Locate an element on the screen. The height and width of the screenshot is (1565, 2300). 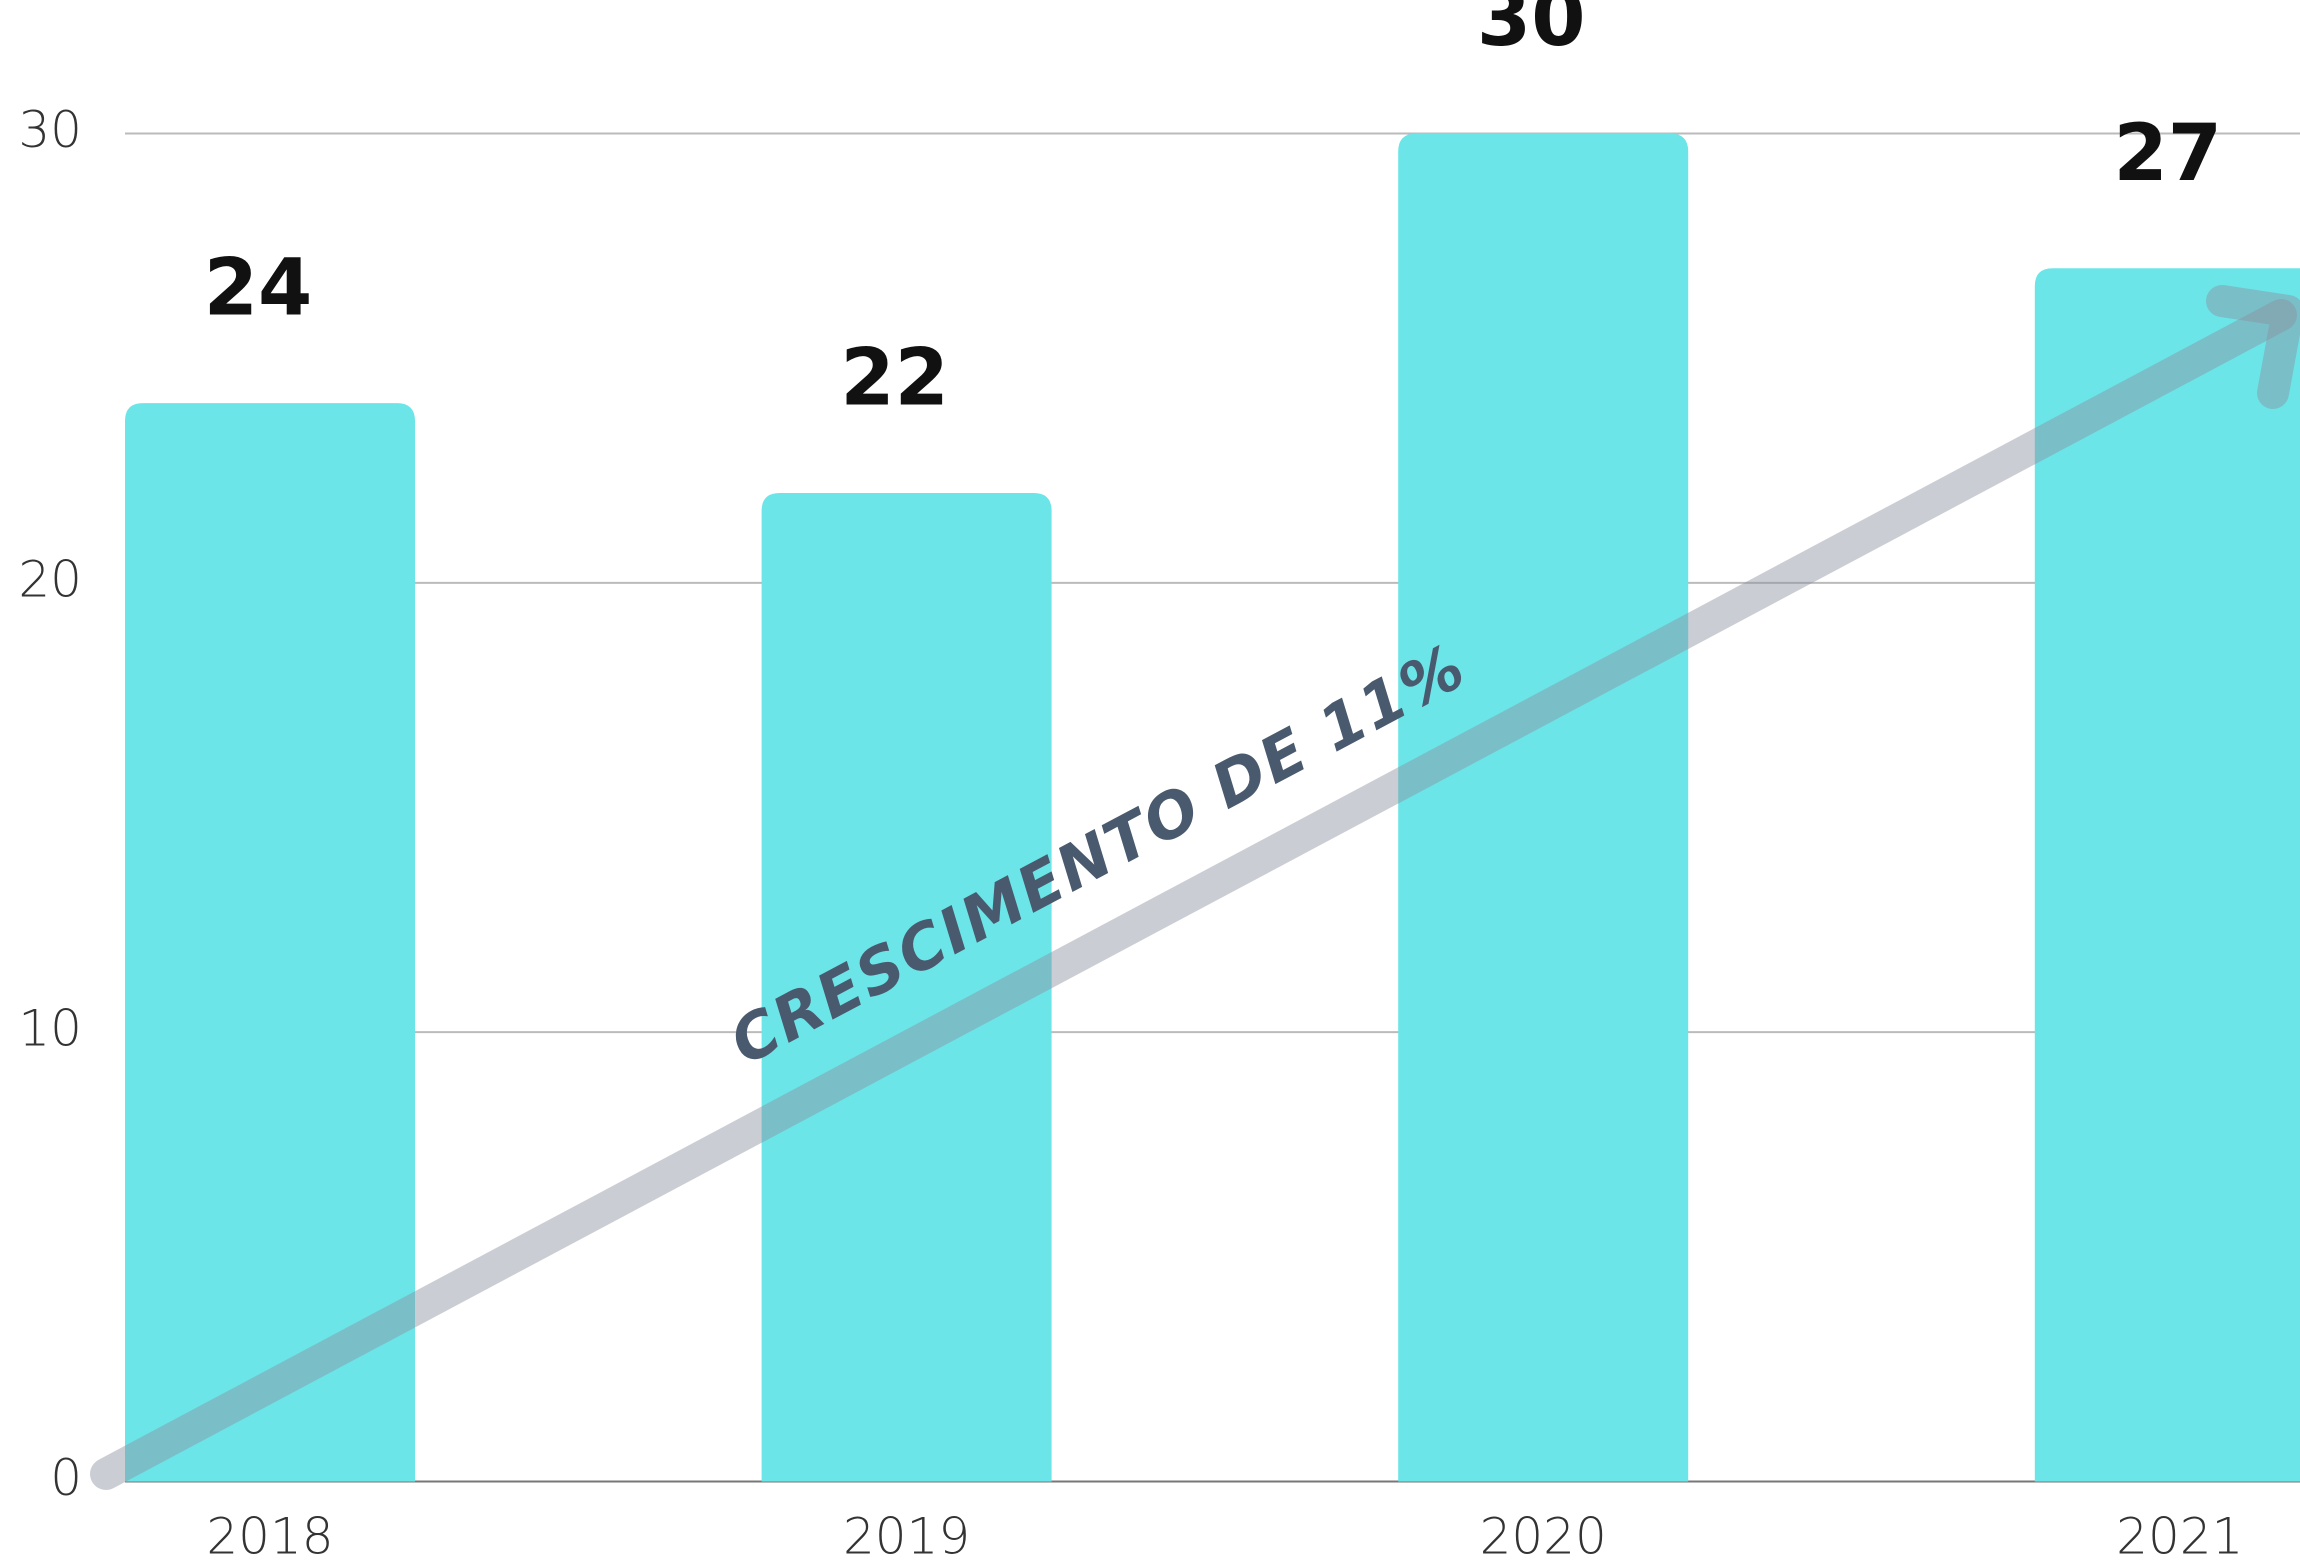
y-tick-label: 10 is located at coordinates (50, 1029).